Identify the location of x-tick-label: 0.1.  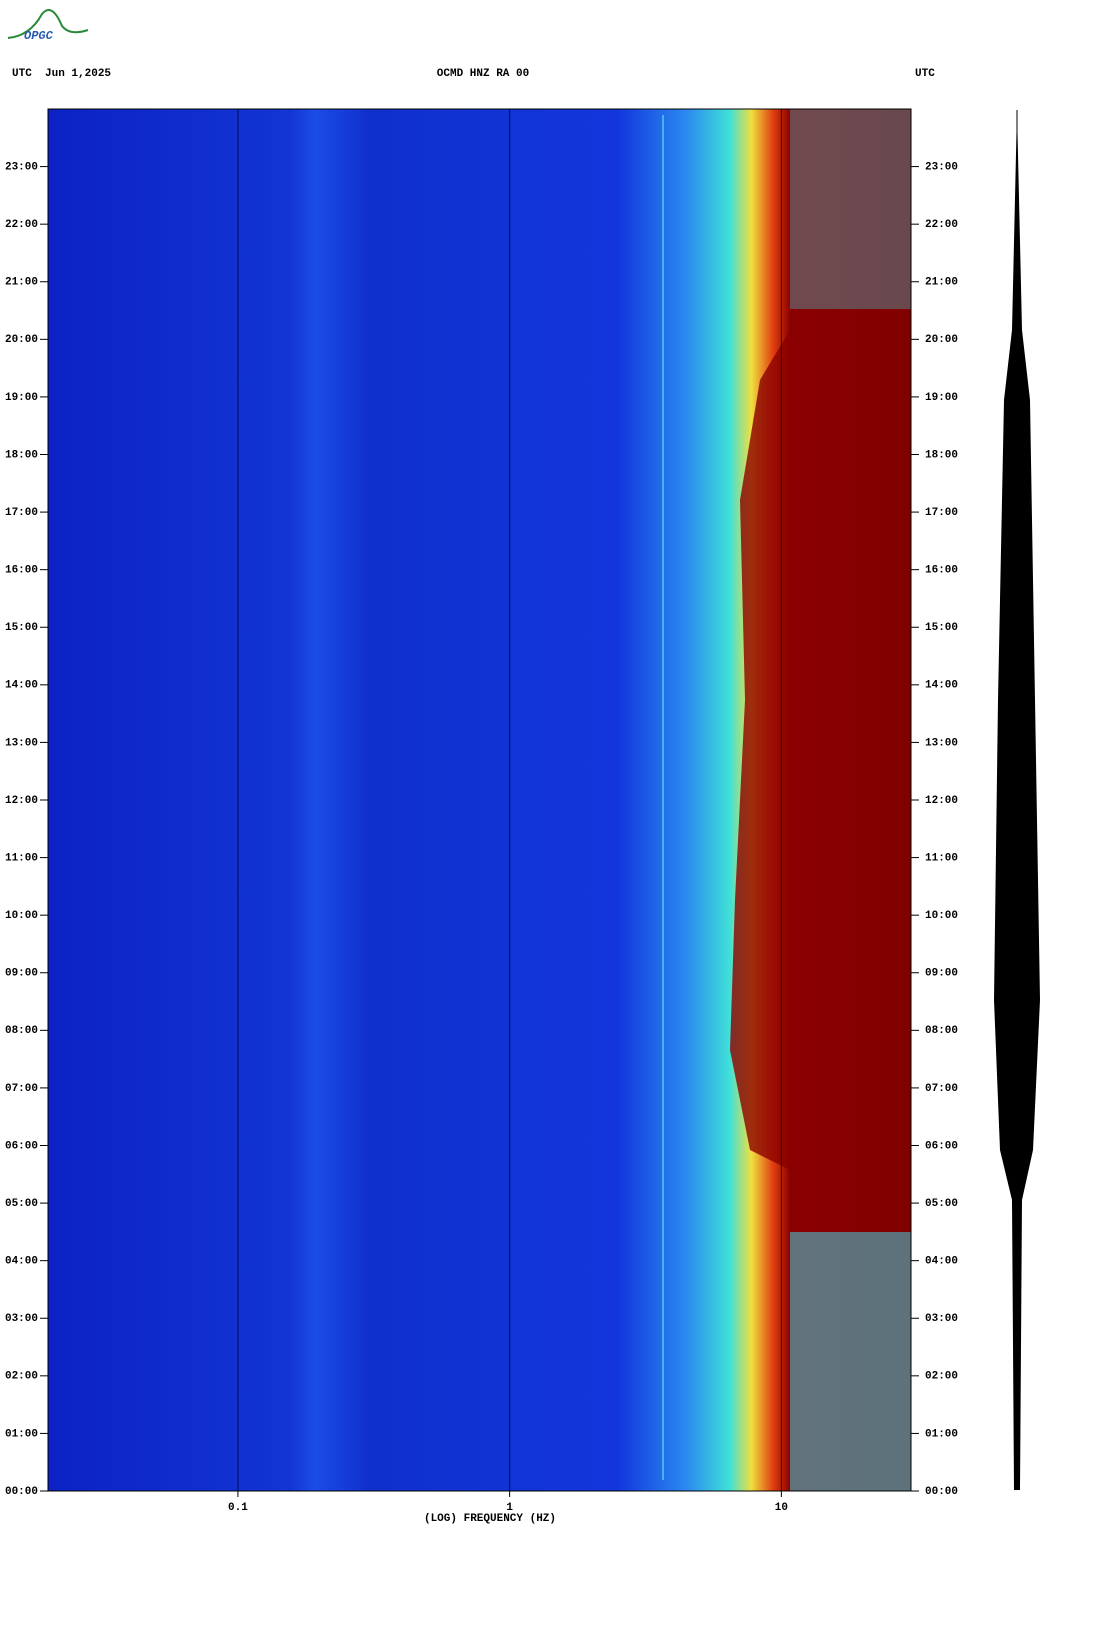
(238, 1508).